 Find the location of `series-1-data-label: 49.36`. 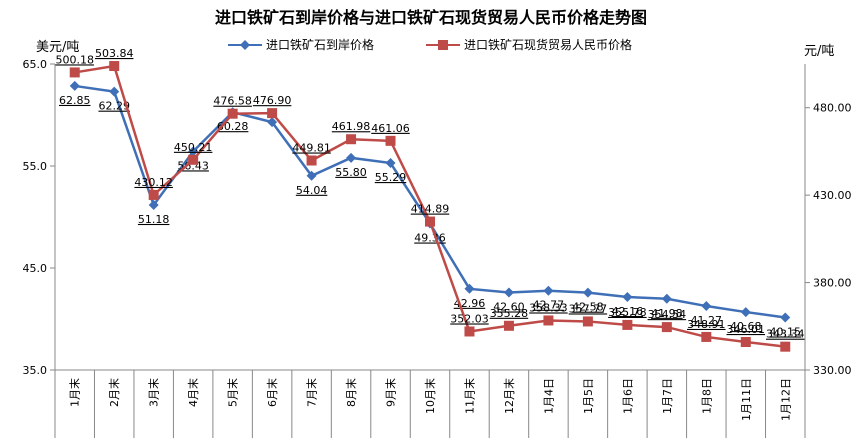

series-1-data-label: 49.36 is located at coordinates (430, 238).